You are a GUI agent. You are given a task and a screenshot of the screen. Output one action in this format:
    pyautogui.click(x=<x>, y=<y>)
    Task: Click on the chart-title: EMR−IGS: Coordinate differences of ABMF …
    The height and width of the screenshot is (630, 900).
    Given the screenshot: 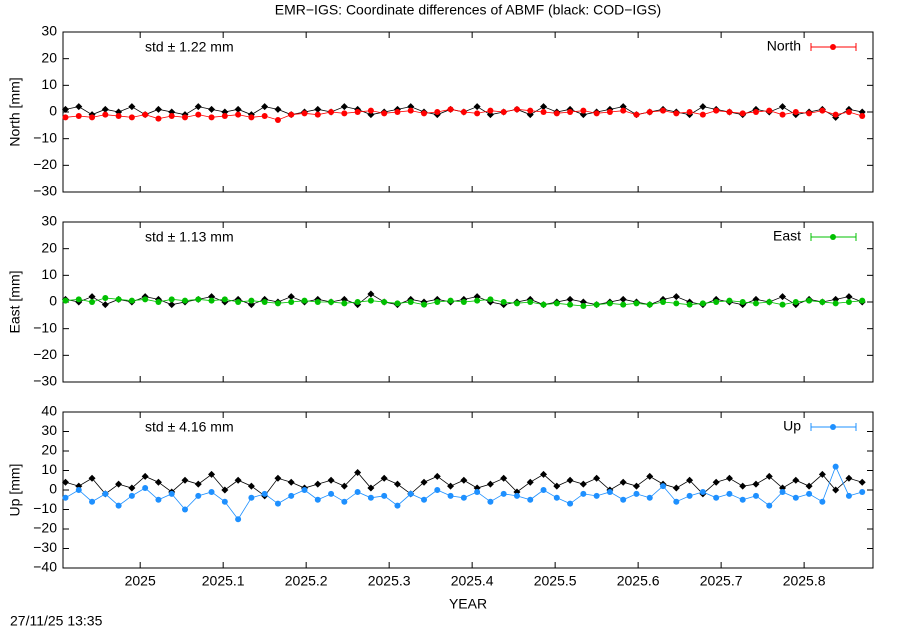 What is the action you would take?
    pyautogui.click(x=468, y=10)
    